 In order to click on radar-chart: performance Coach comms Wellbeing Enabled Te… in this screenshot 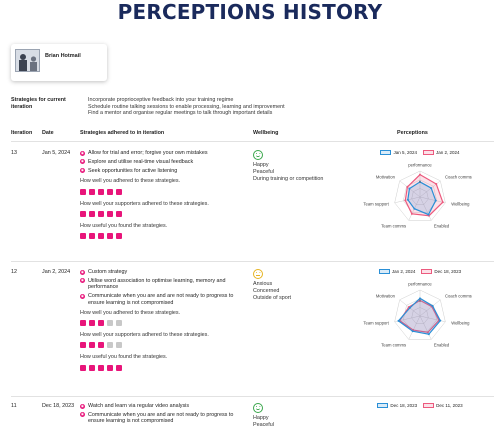, I will do `click(417, 315)`.